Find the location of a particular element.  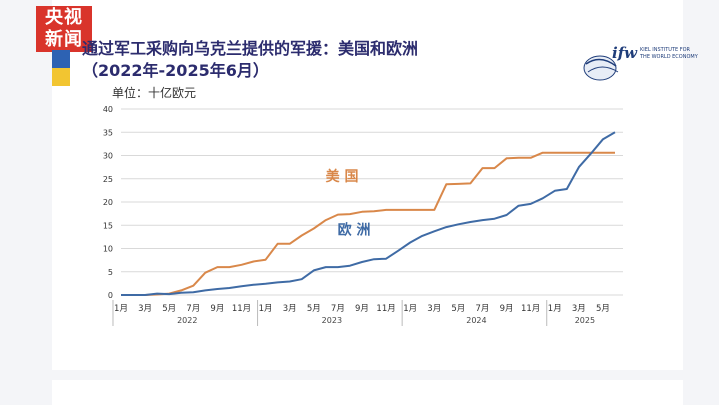

series-label: 欧 洲 is located at coordinates (354, 230).